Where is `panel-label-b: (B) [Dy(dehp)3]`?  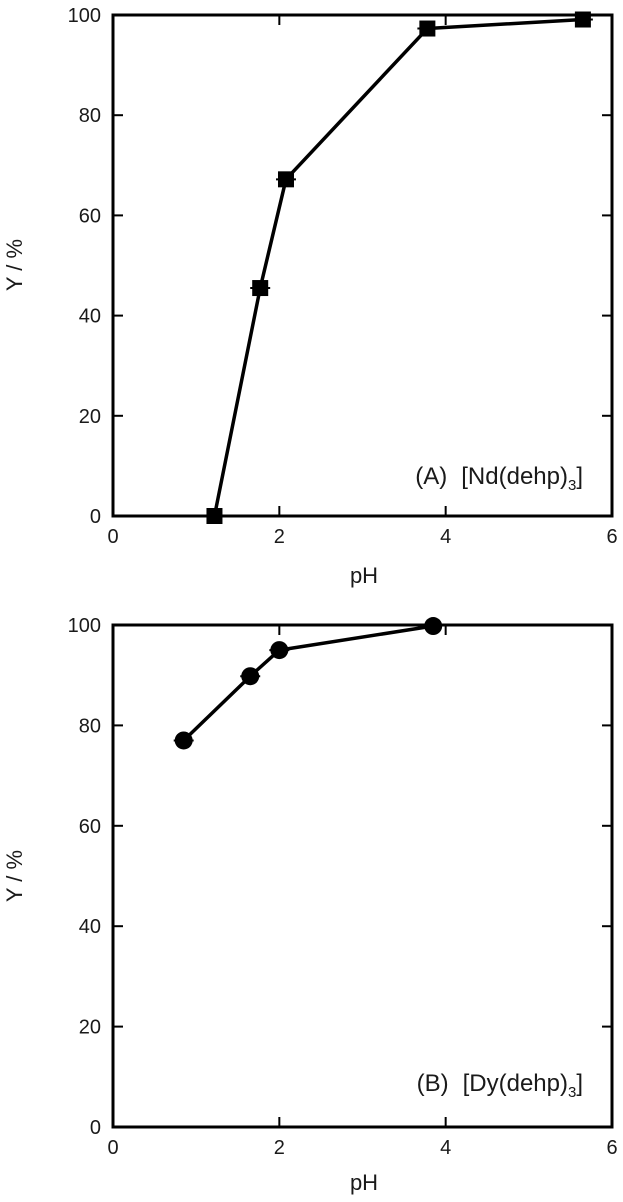 panel-label-b: (B) [Dy(dehp)3] is located at coordinates (500, 1085).